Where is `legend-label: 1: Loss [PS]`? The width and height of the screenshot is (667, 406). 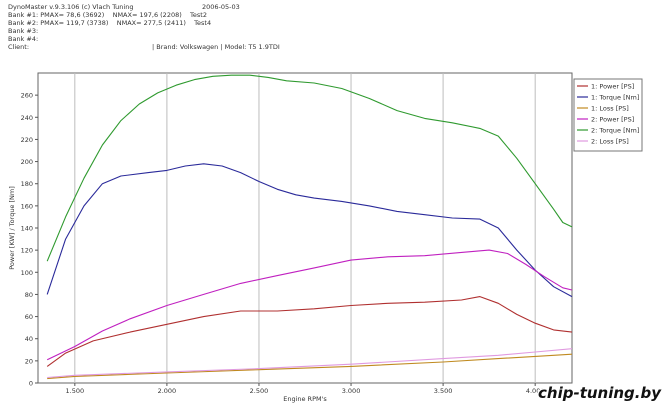 legend-label: 1: Loss [PS] is located at coordinates (610, 109).